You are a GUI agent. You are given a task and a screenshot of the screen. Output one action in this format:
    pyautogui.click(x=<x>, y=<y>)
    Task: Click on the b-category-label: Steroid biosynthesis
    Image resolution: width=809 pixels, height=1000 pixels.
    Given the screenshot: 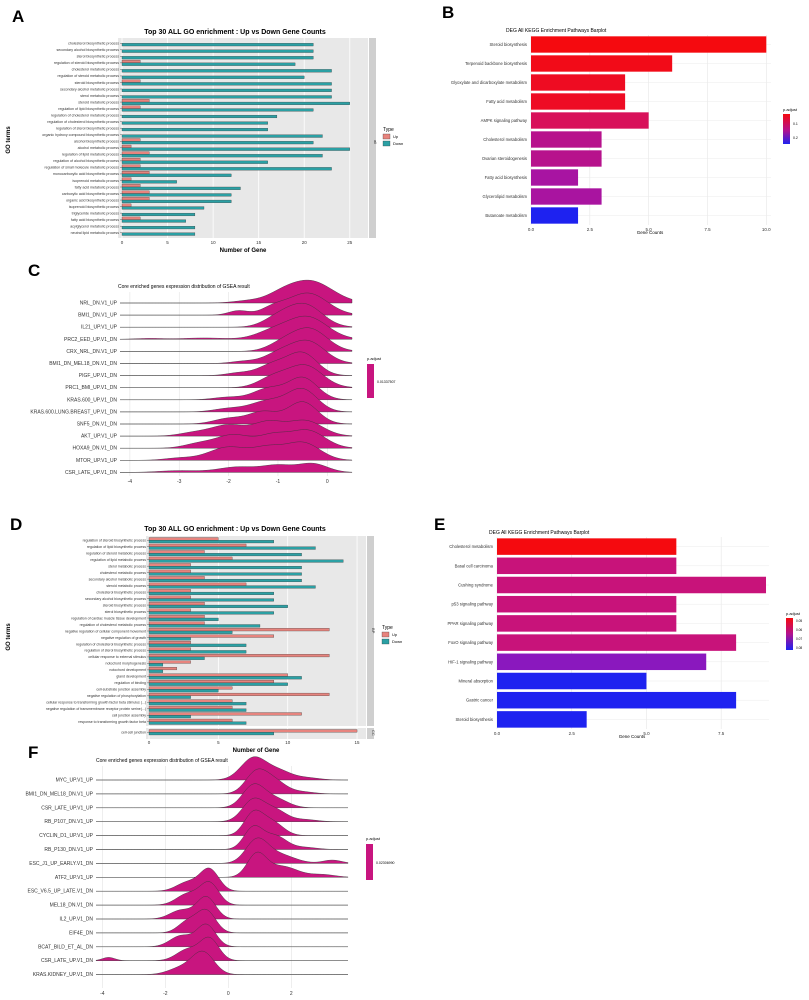 What is the action you would take?
    pyautogui.click(x=508, y=44)
    